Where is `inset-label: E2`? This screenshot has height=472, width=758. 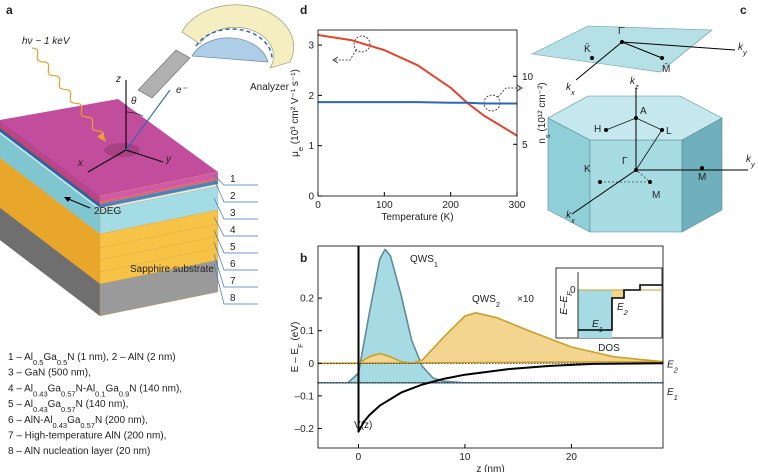
inset-label: E2 is located at coordinates (623, 309).